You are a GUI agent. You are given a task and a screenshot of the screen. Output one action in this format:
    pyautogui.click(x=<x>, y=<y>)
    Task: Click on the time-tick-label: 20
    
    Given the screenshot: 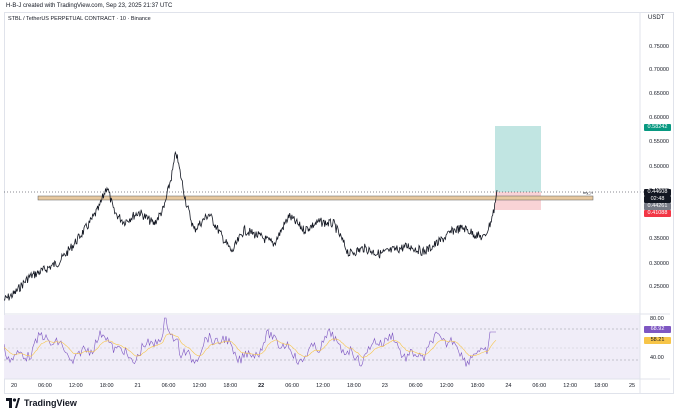 What is the action you would take?
    pyautogui.click(x=14, y=386)
    